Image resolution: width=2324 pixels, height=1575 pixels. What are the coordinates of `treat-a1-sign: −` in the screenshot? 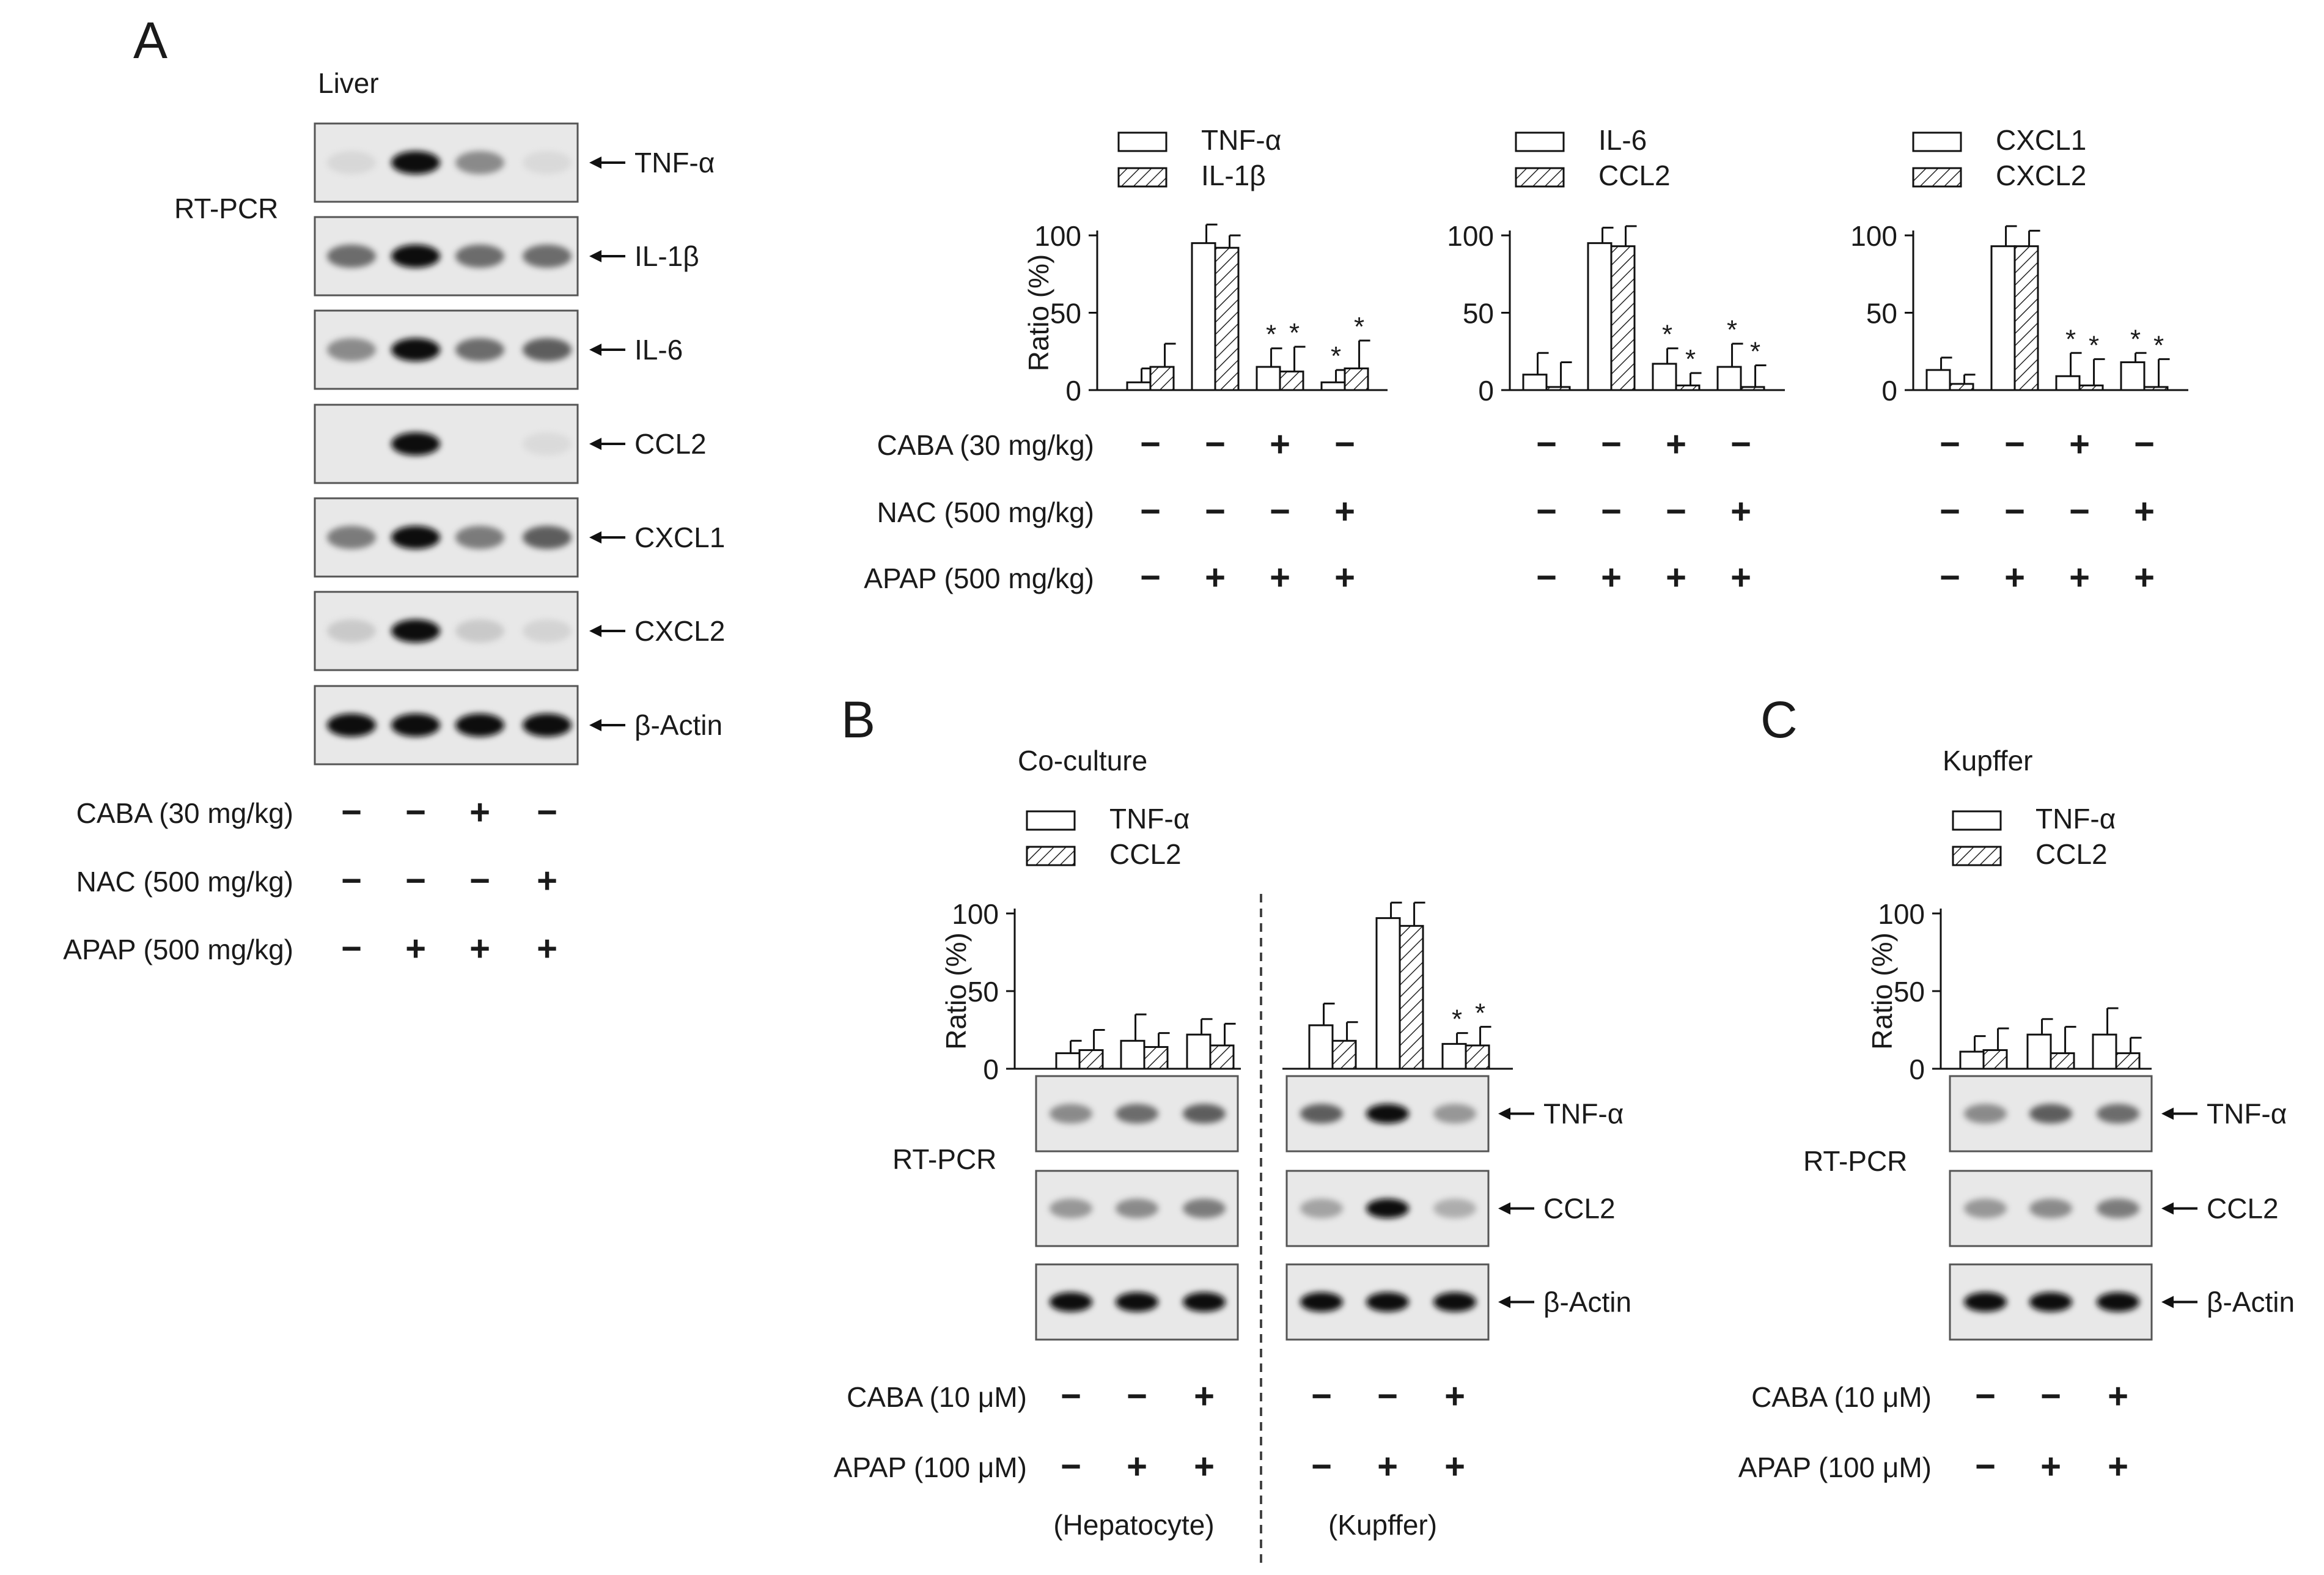 It's located at (1150, 511).